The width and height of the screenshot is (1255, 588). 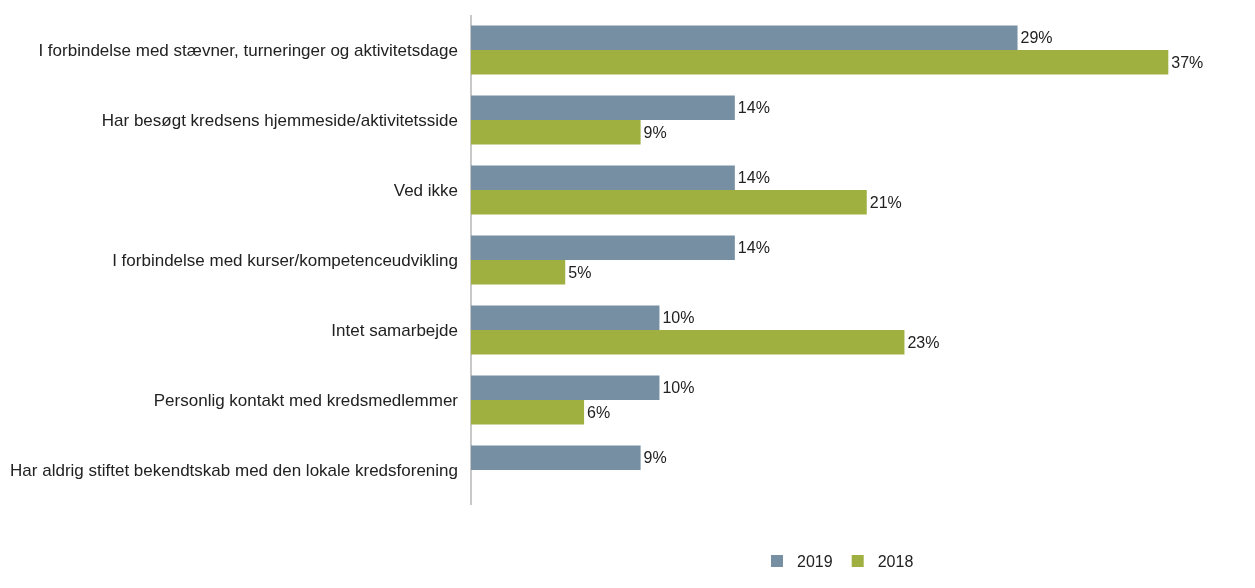 I want to click on y-tick-label: Har besøgt kredsens hjemmeside/aktivitetsside, so click(x=279, y=120).